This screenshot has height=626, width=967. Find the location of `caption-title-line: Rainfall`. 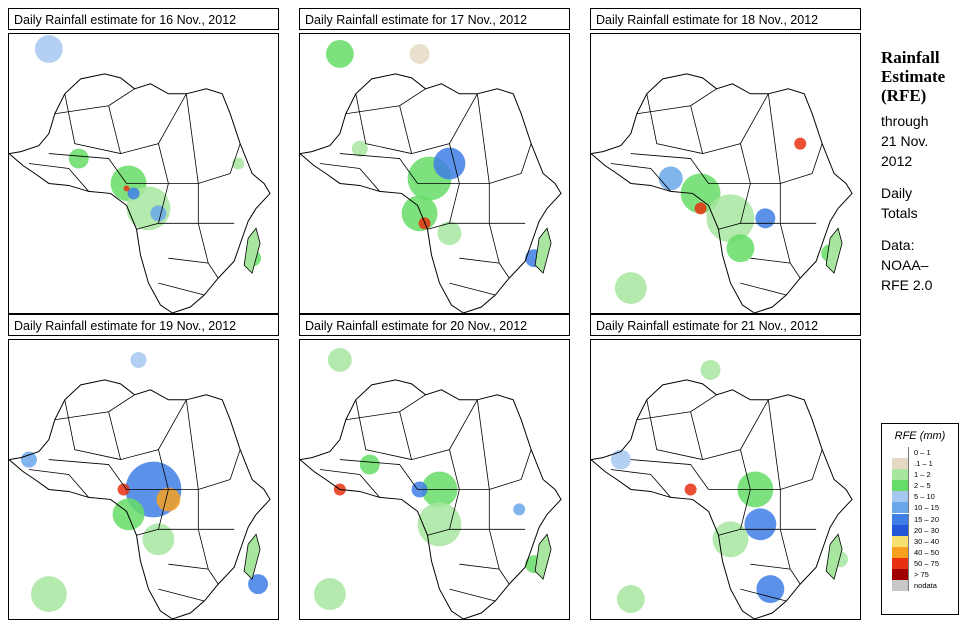

caption-title-line: Rainfall is located at coordinates (910, 57).